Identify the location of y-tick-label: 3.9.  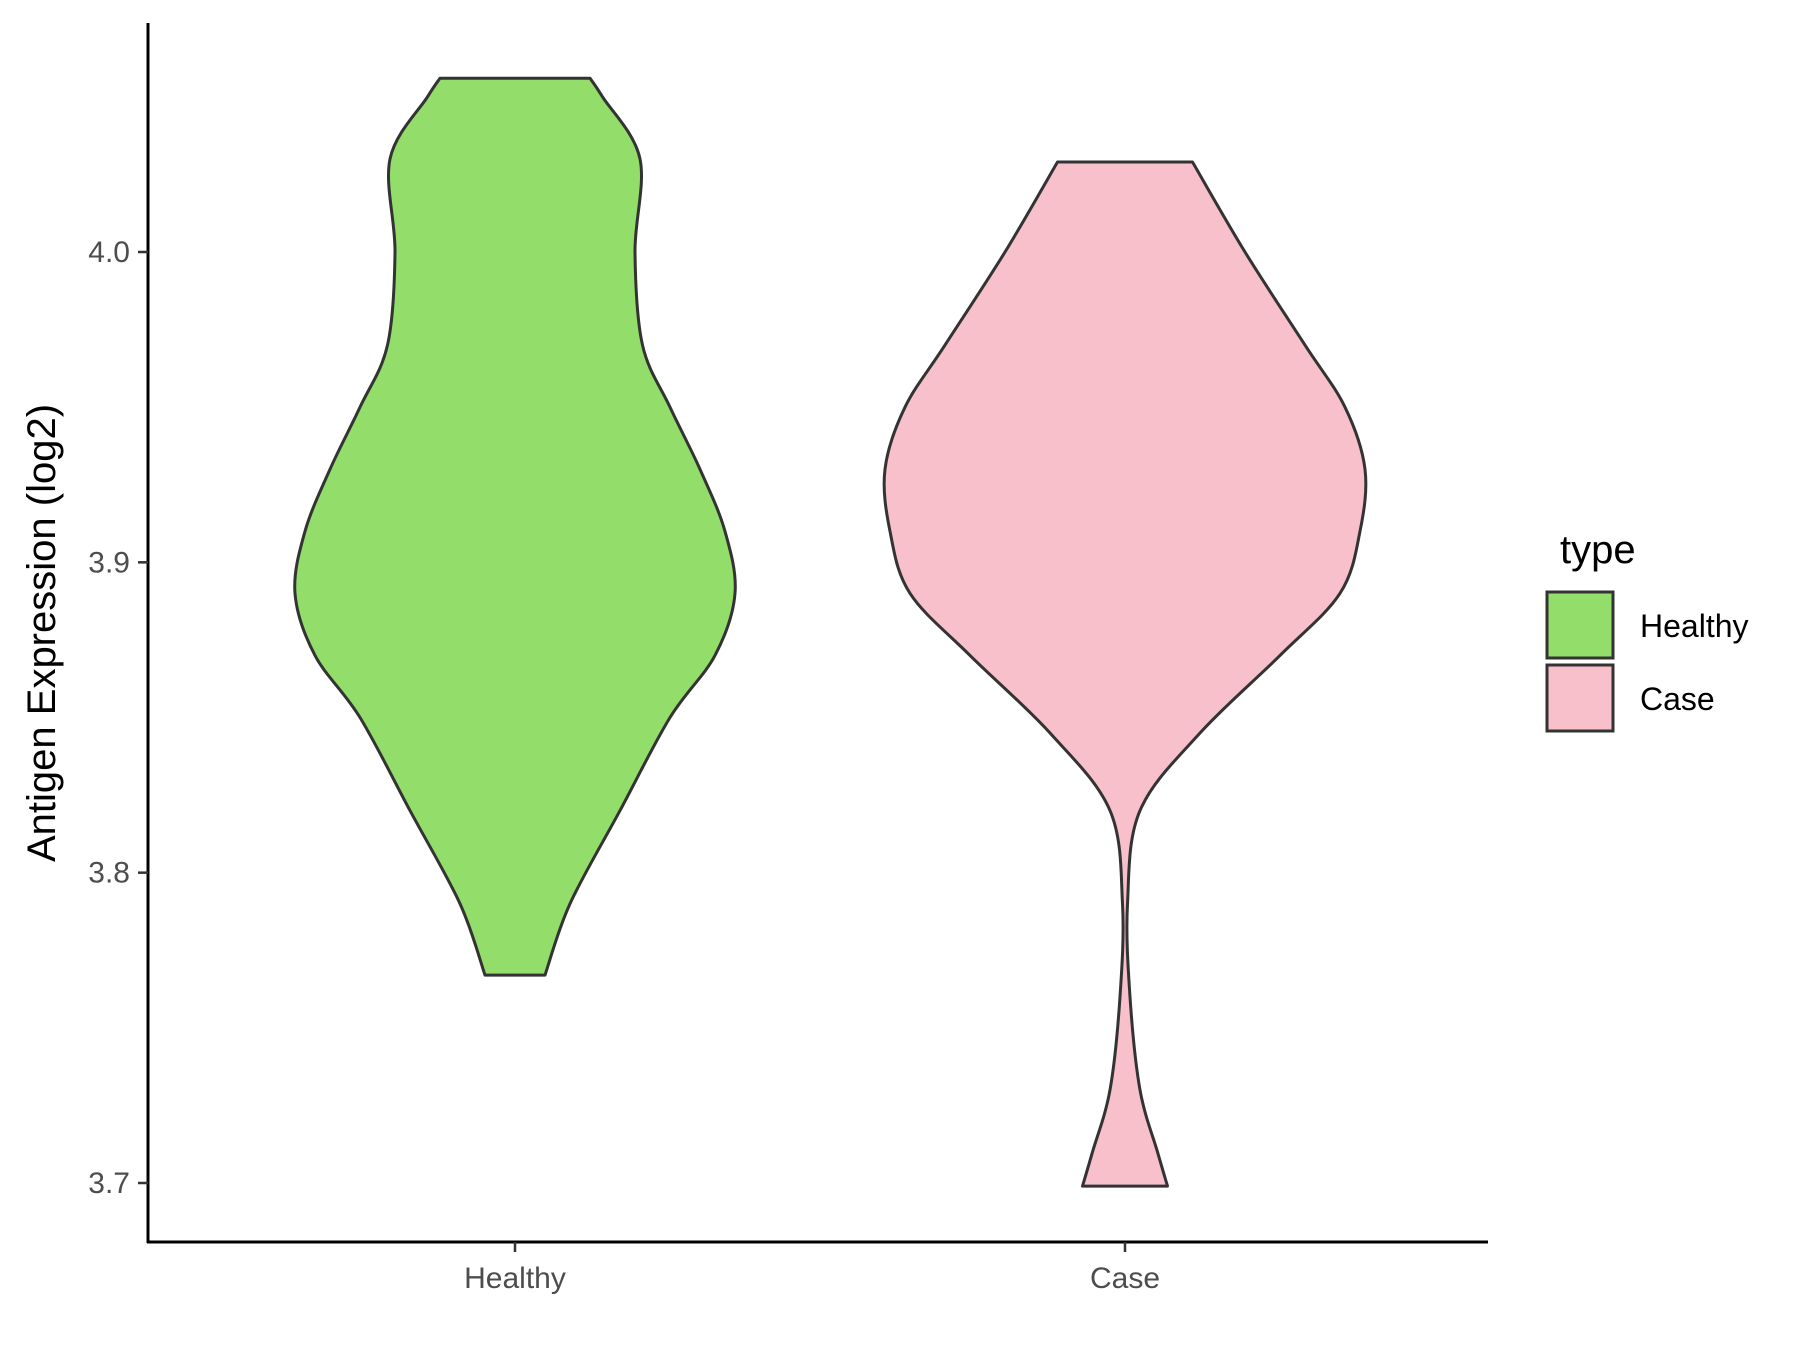
(109, 562).